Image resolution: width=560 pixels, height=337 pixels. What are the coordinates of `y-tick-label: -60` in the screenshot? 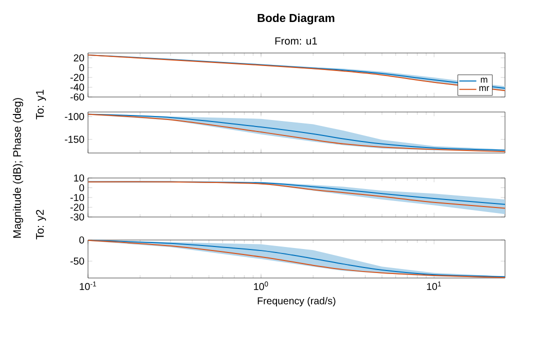 It's located at (77, 97).